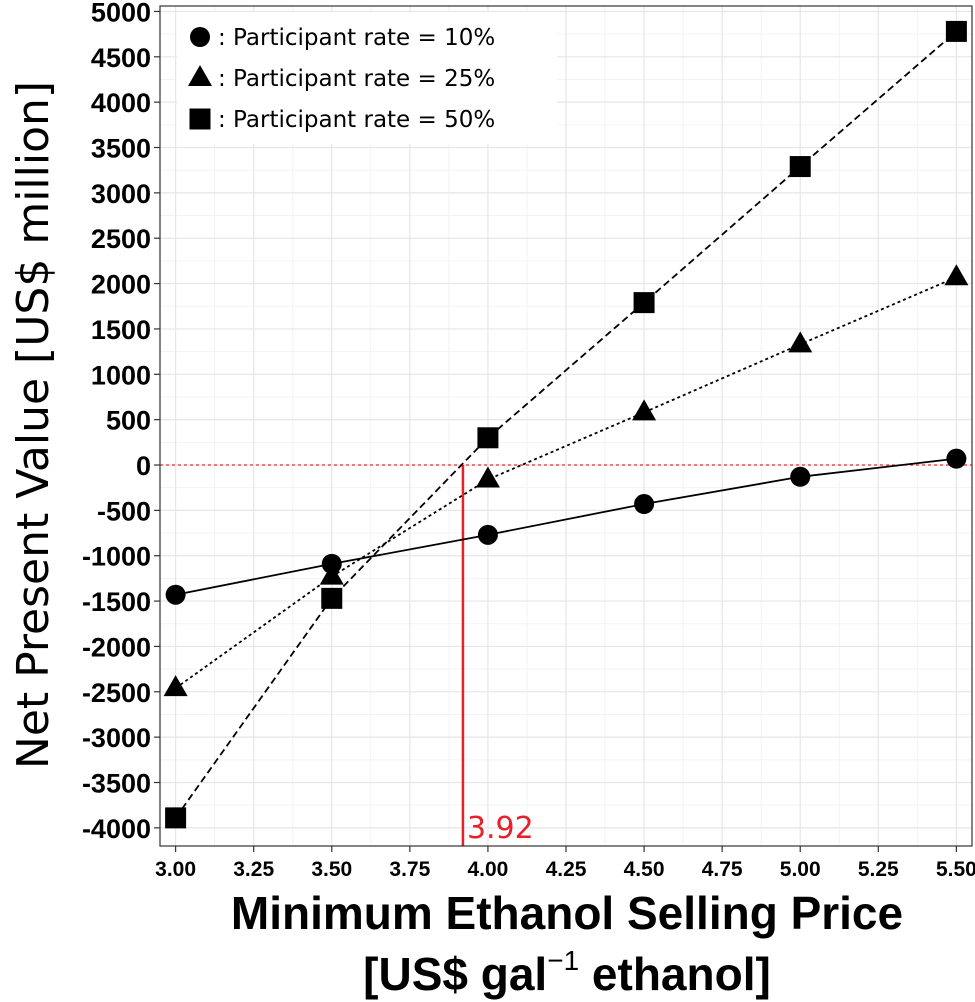 This screenshot has width=975, height=1002. What do you see at coordinates (116, 829) in the screenshot?
I see `y-tick-label: -4000` at bounding box center [116, 829].